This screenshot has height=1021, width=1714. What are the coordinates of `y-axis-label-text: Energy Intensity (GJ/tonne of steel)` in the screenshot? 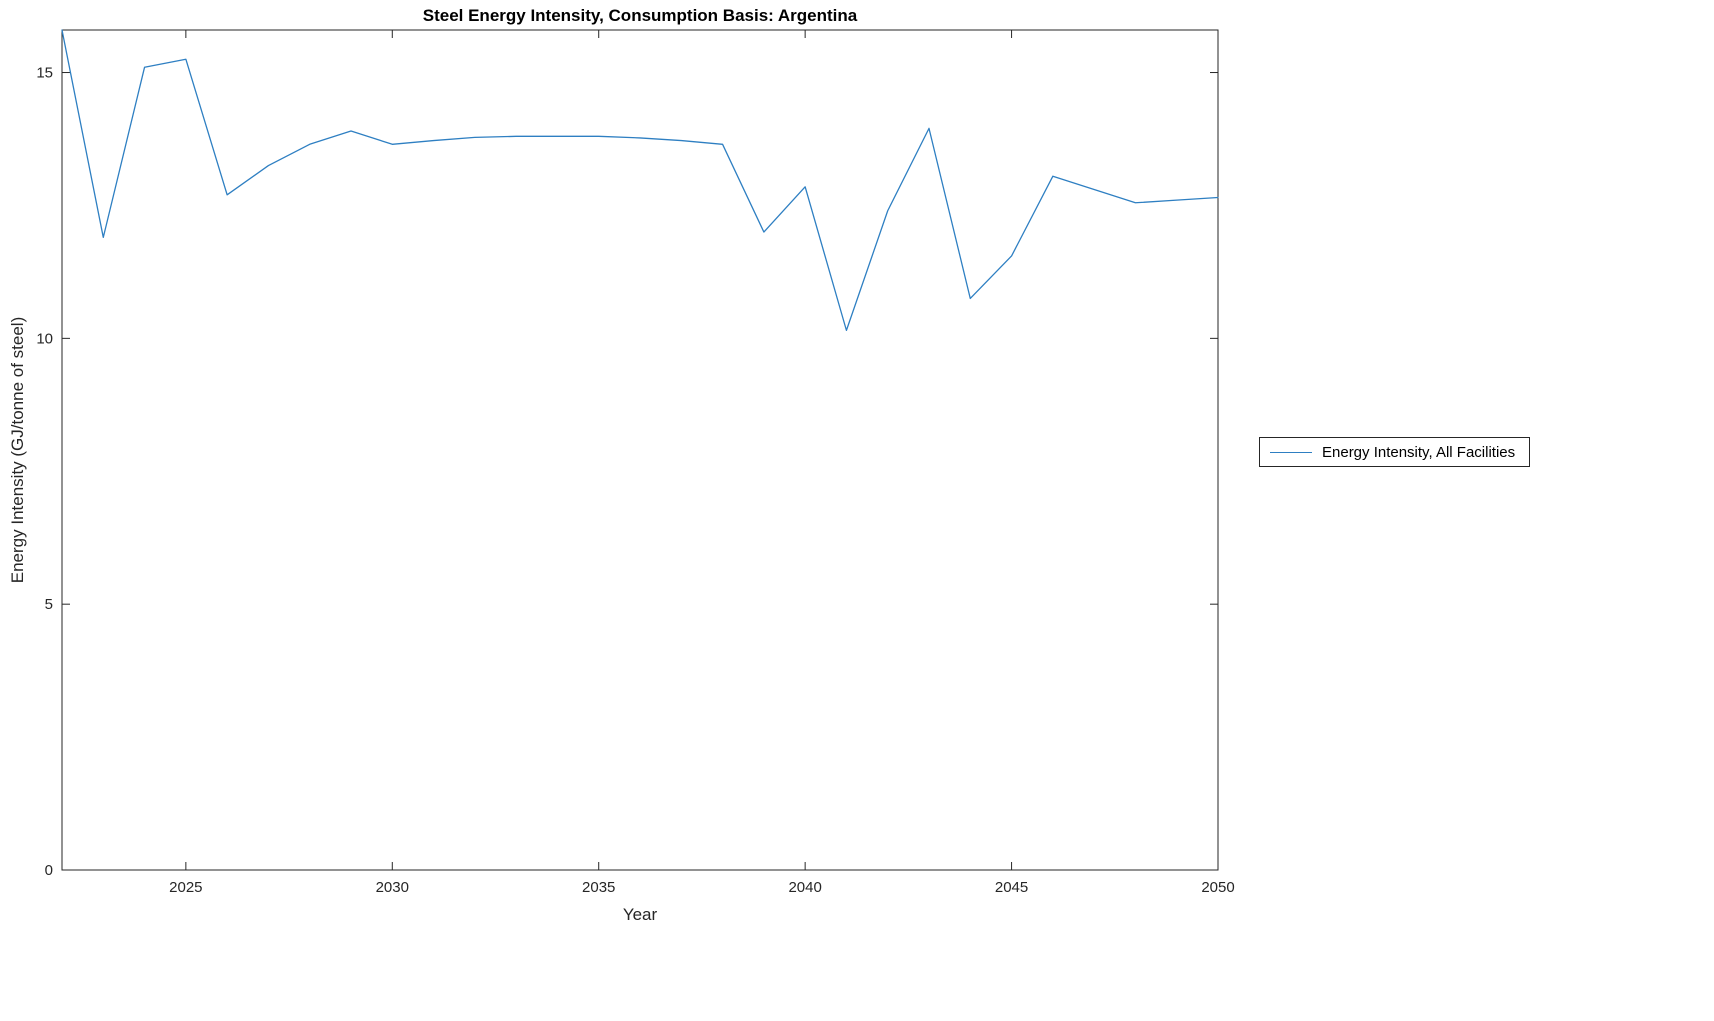 It's located at (17, 450).